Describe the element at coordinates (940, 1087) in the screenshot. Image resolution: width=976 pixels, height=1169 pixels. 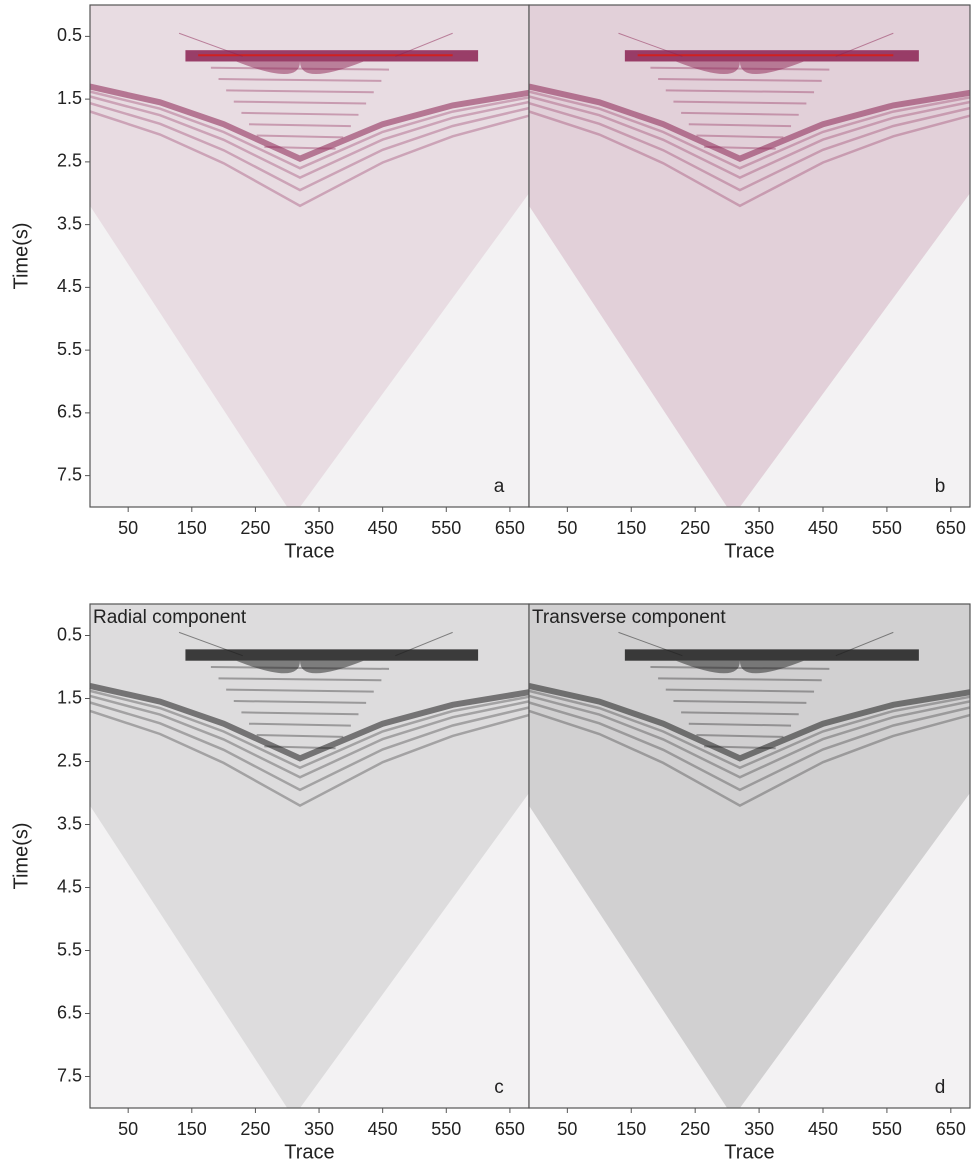
I see `panel-label: d` at that location.